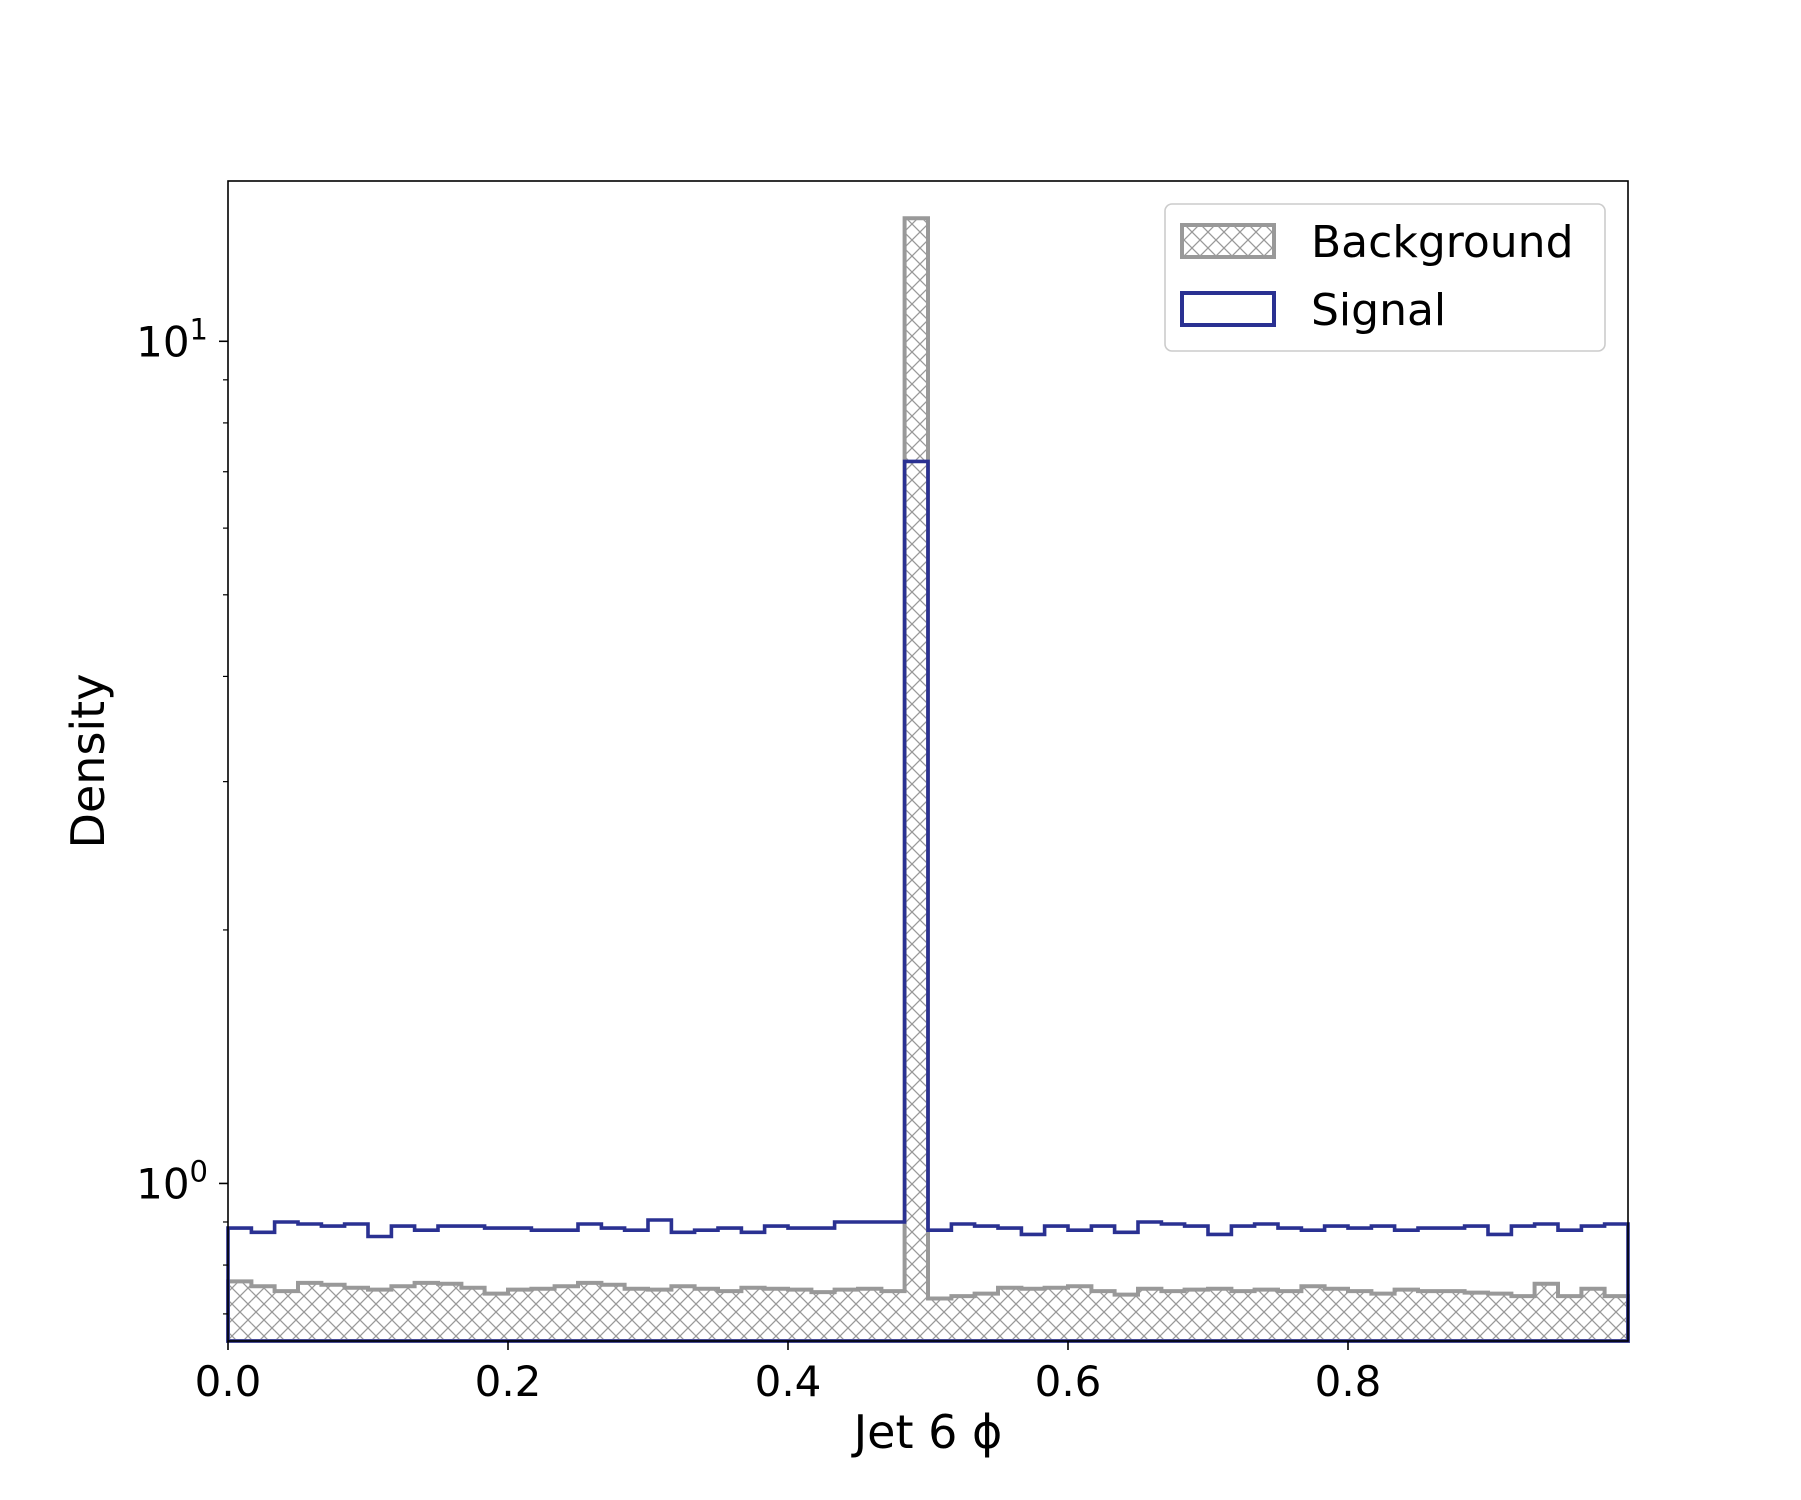 The image size is (1801, 1500). I want to click on x-axis-label: Jet 6 ϕ, so click(927, 1432).